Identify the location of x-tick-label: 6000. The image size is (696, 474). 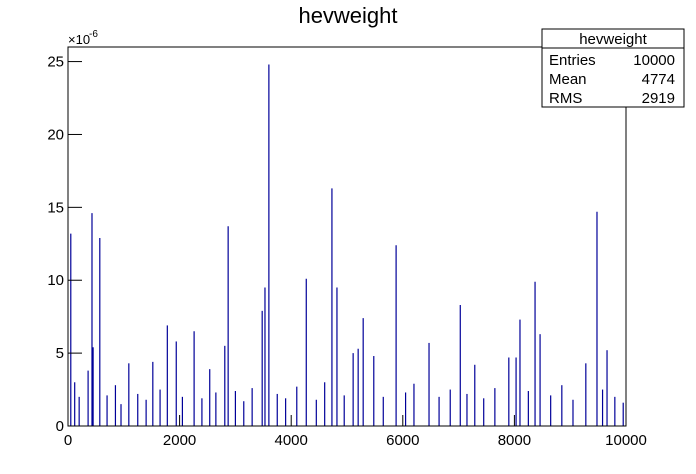
(402, 440).